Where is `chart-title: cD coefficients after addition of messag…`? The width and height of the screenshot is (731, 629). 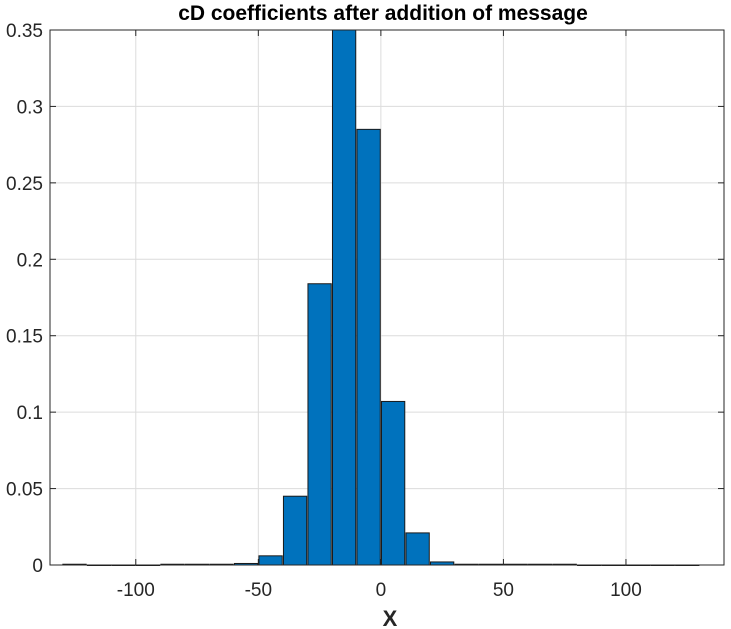 chart-title: cD coefficients after addition of messag… is located at coordinates (383, 13).